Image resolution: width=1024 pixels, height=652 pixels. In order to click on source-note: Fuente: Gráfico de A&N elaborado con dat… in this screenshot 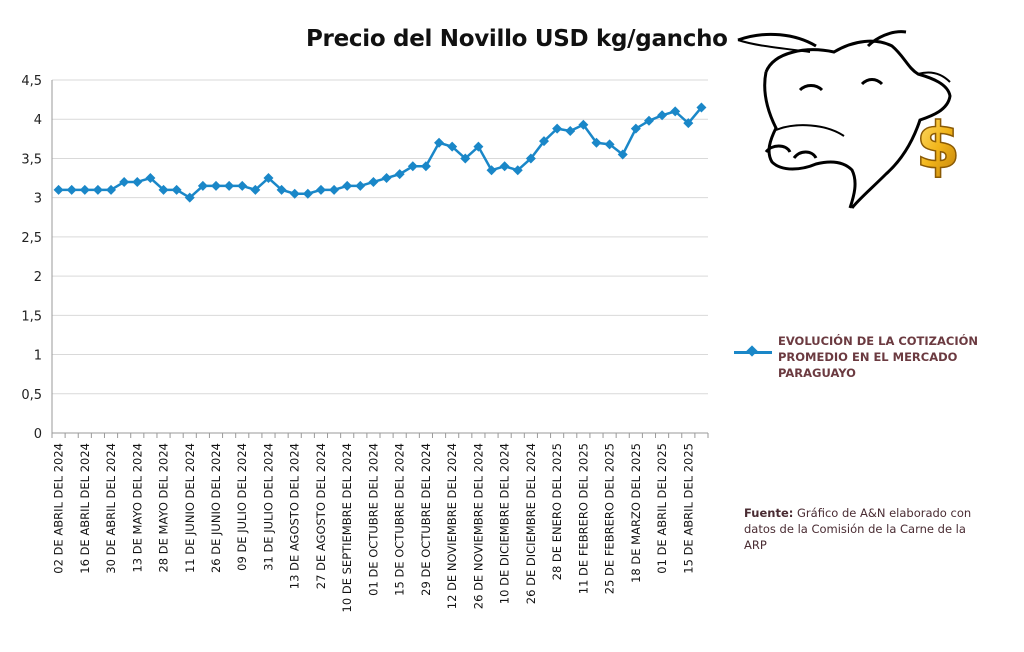, I will do `click(862, 529)`.